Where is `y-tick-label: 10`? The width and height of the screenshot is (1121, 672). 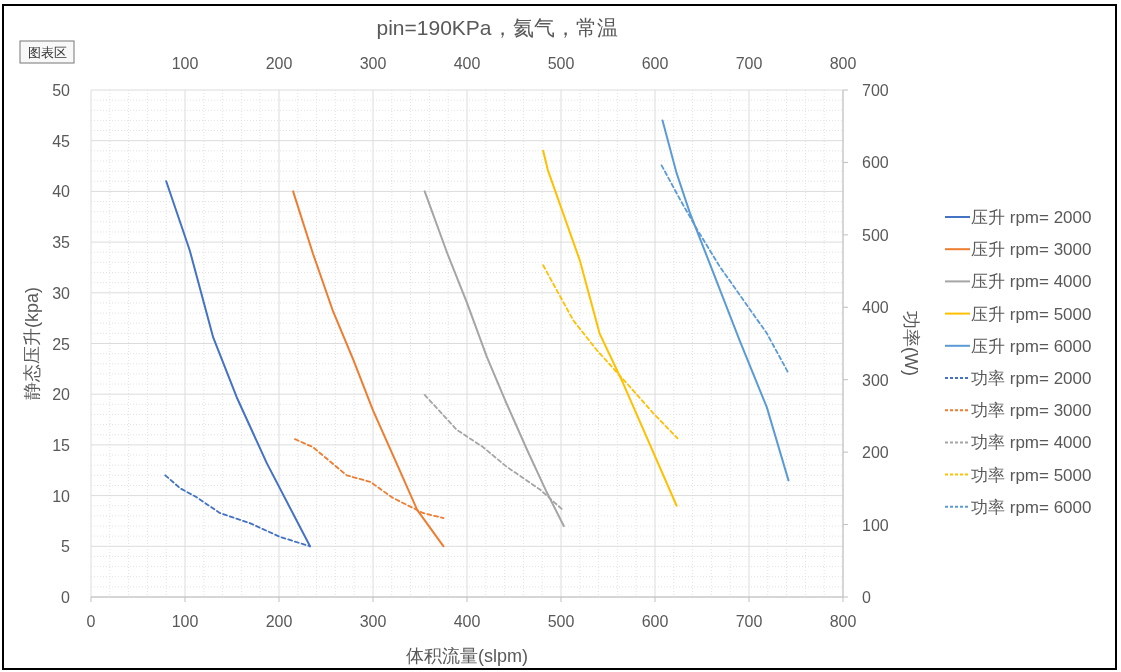
y-tick-label: 10 is located at coordinates (61, 496).